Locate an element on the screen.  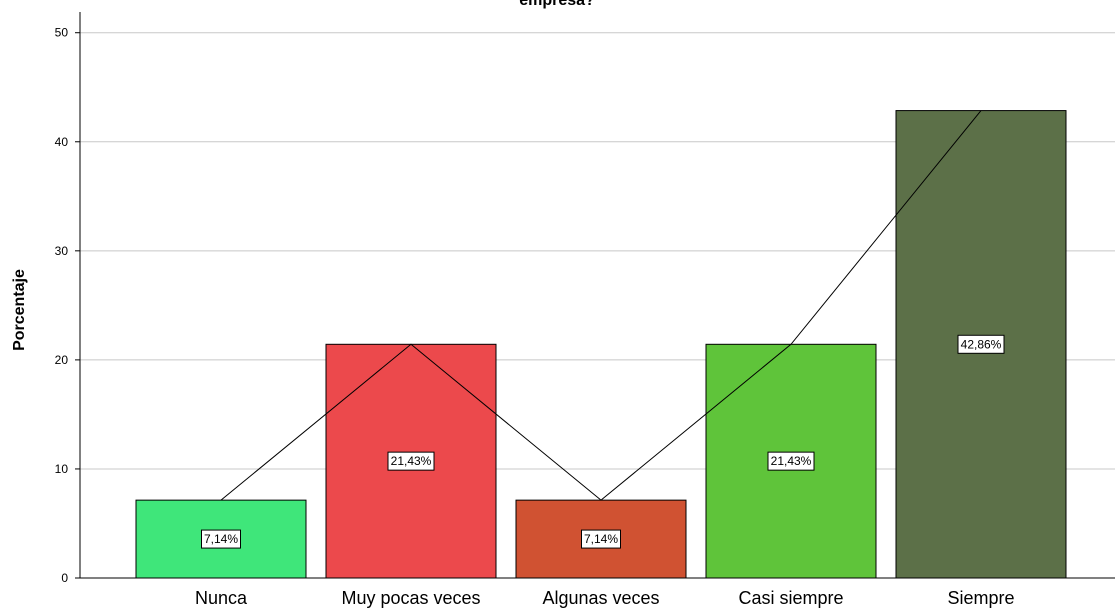
data-label-1: 21,43% is located at coordinates (411, 461).